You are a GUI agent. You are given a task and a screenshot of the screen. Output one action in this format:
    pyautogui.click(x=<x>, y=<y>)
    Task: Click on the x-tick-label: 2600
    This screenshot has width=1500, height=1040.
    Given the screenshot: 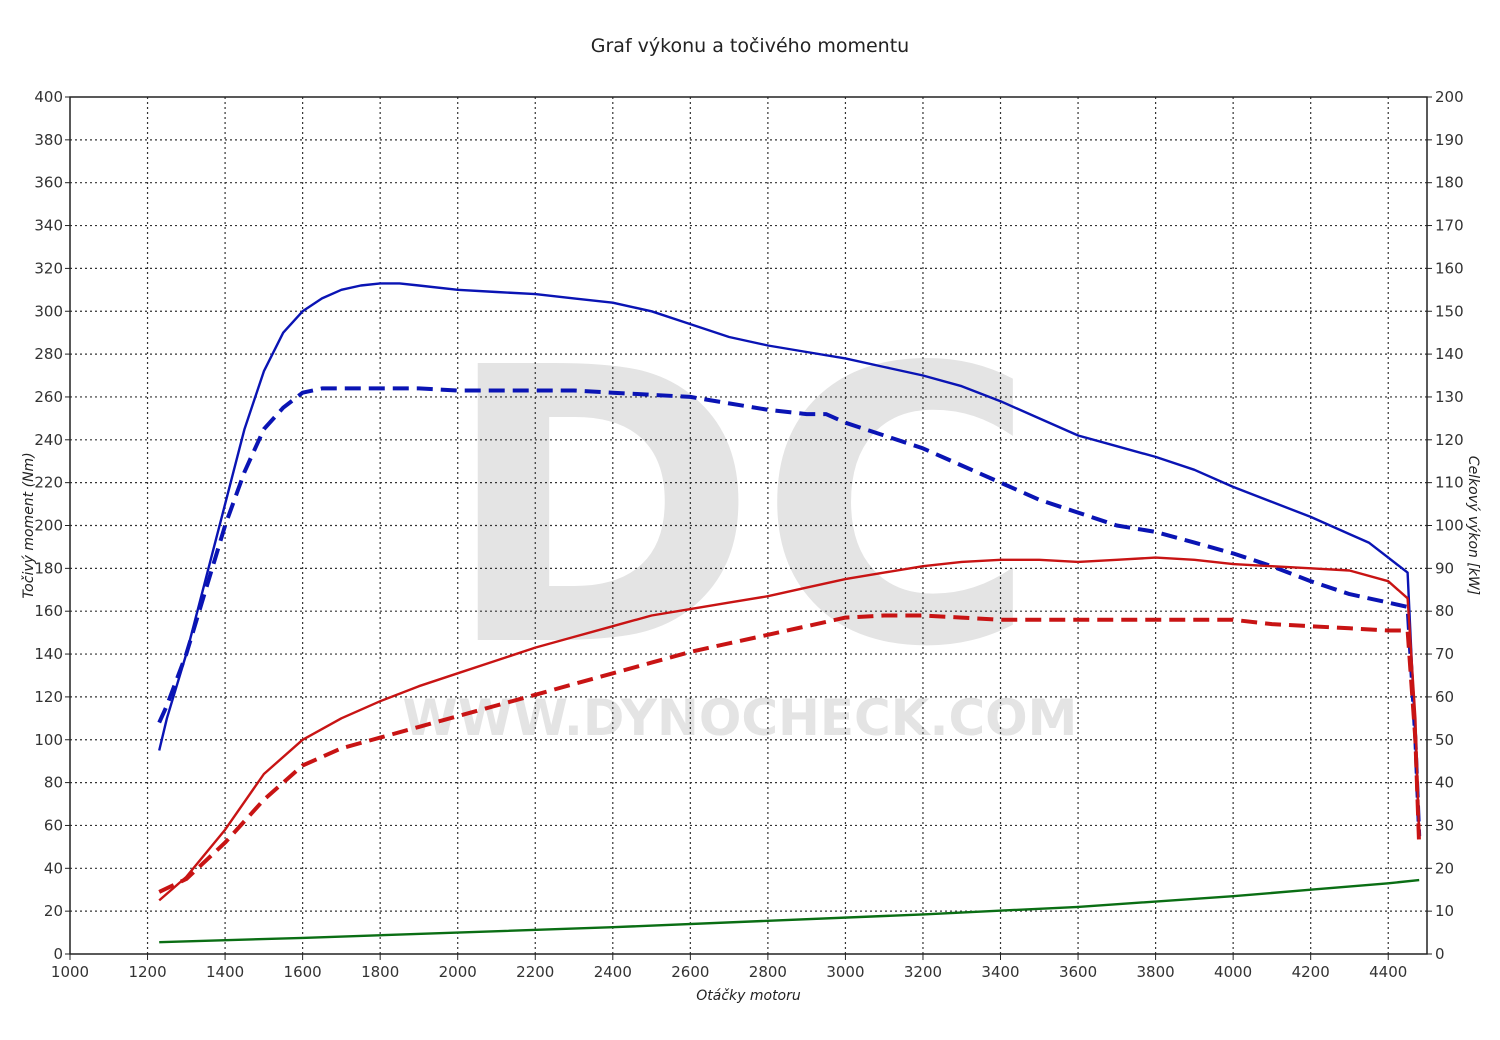 What is the action you would take?
    pyautogui.click(x=690, y=972)
    